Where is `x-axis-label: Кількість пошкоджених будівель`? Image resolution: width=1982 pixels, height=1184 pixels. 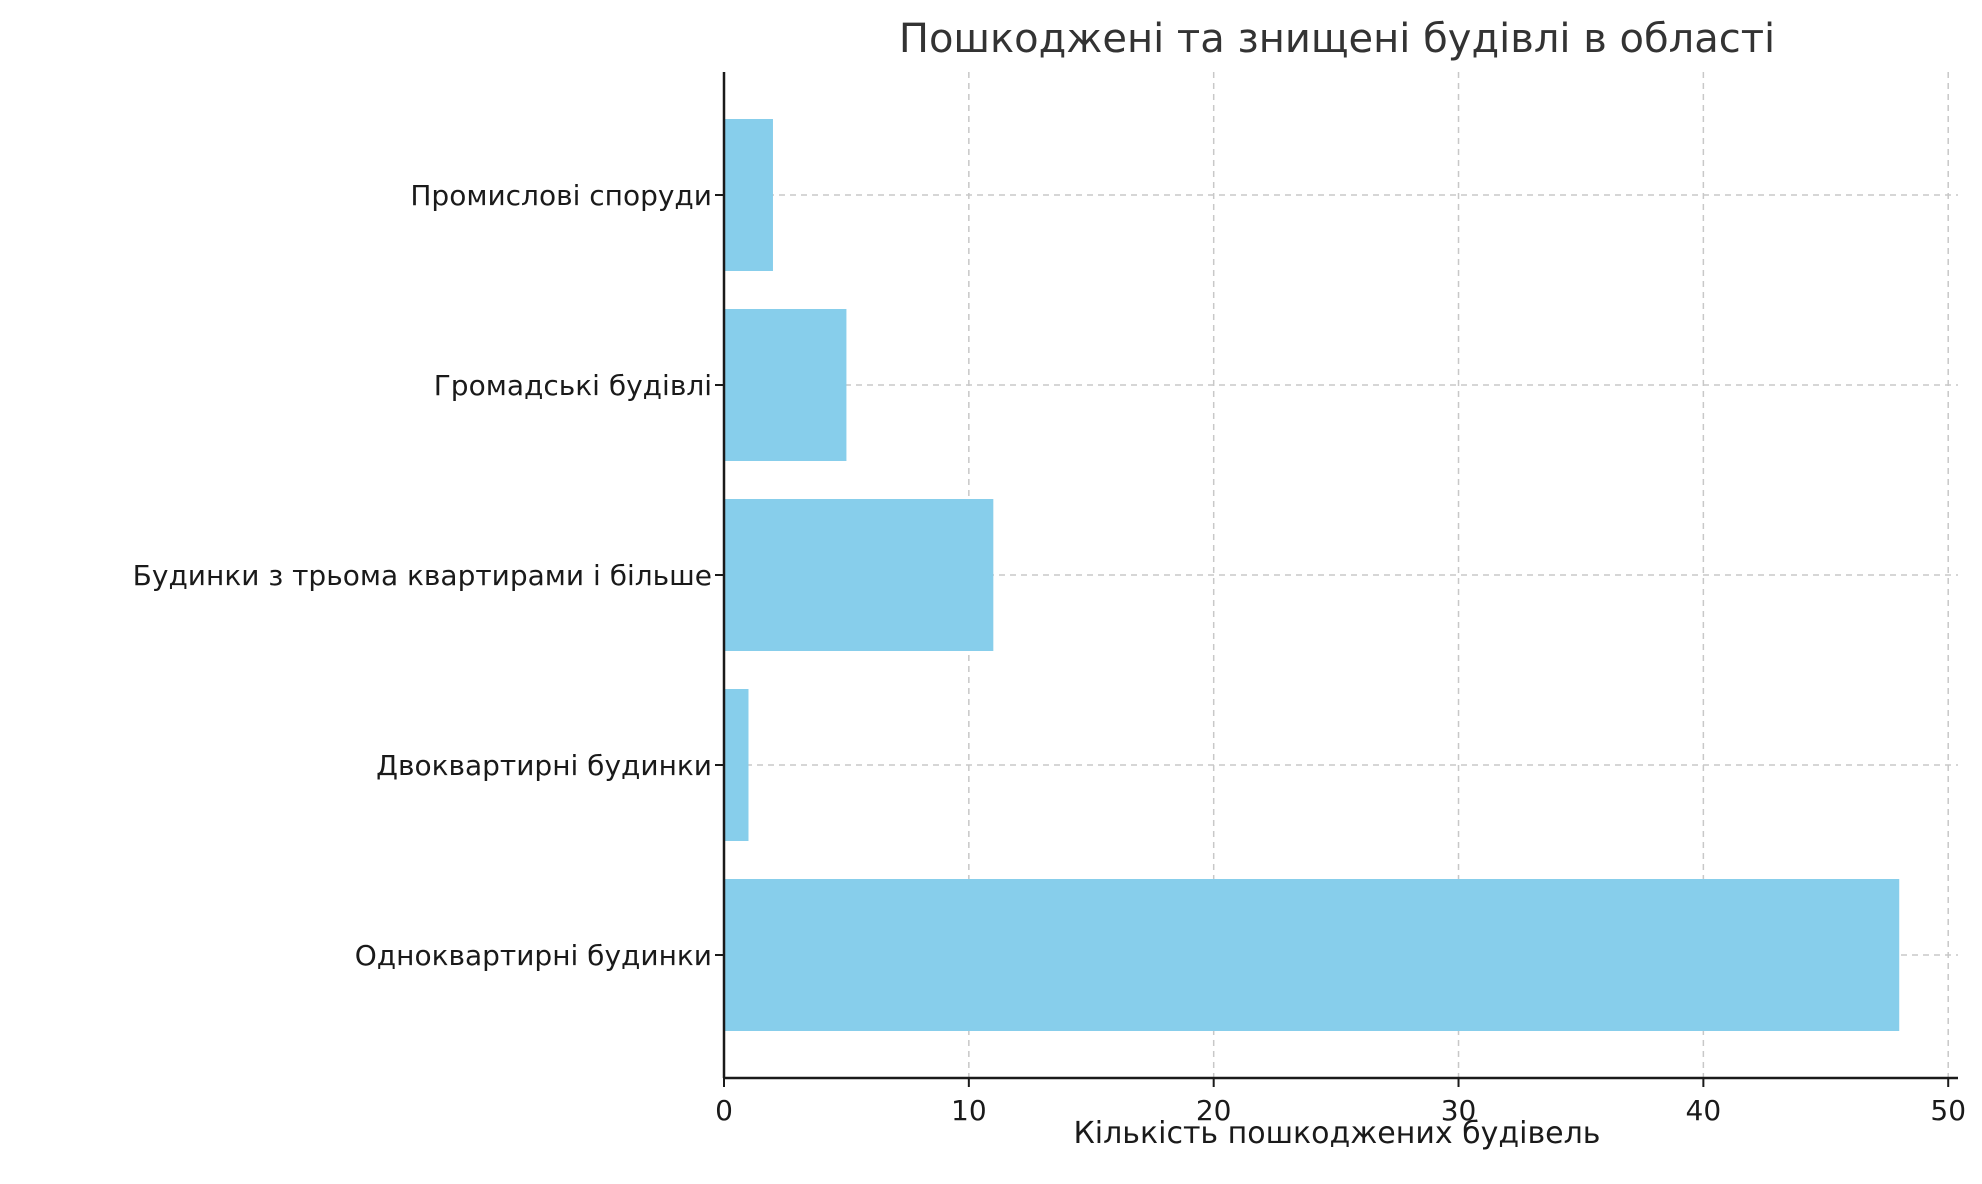 x-axis-label: Кількість пошкоджених будівель is located at coordinates (1337, 1133).